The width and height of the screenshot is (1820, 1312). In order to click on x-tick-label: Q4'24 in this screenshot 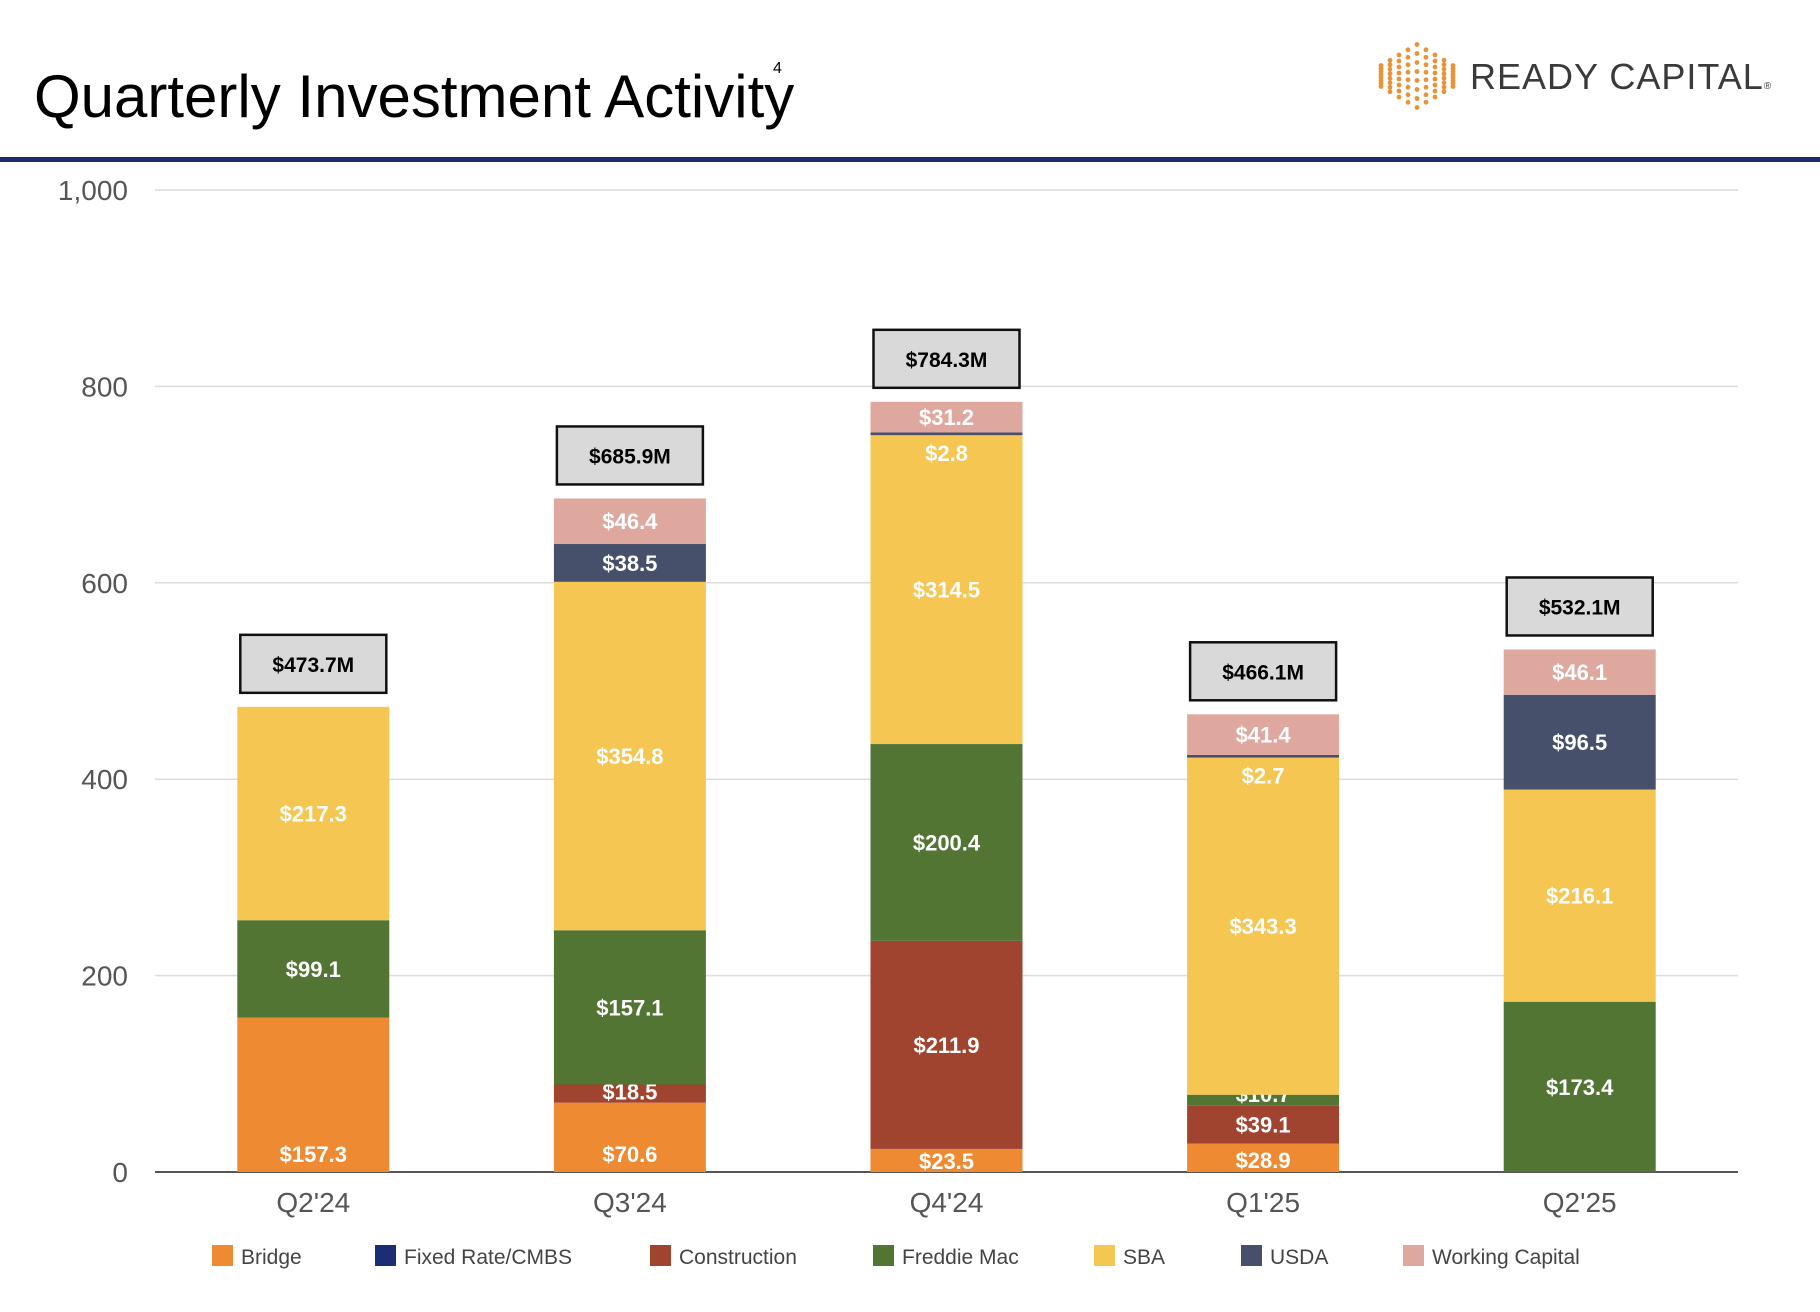, I will do `click(947, 1202)`.